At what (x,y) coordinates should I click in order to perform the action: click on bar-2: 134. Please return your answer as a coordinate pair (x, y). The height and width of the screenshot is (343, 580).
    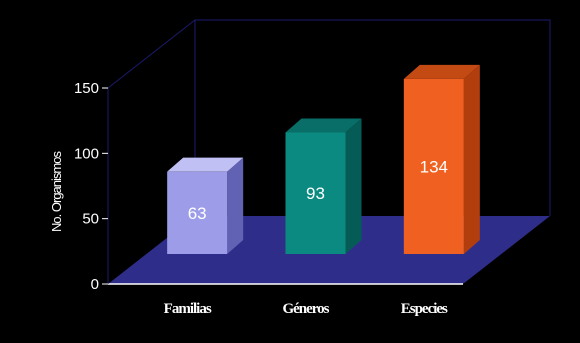
    Looking at the image, I should click on (441, 159).